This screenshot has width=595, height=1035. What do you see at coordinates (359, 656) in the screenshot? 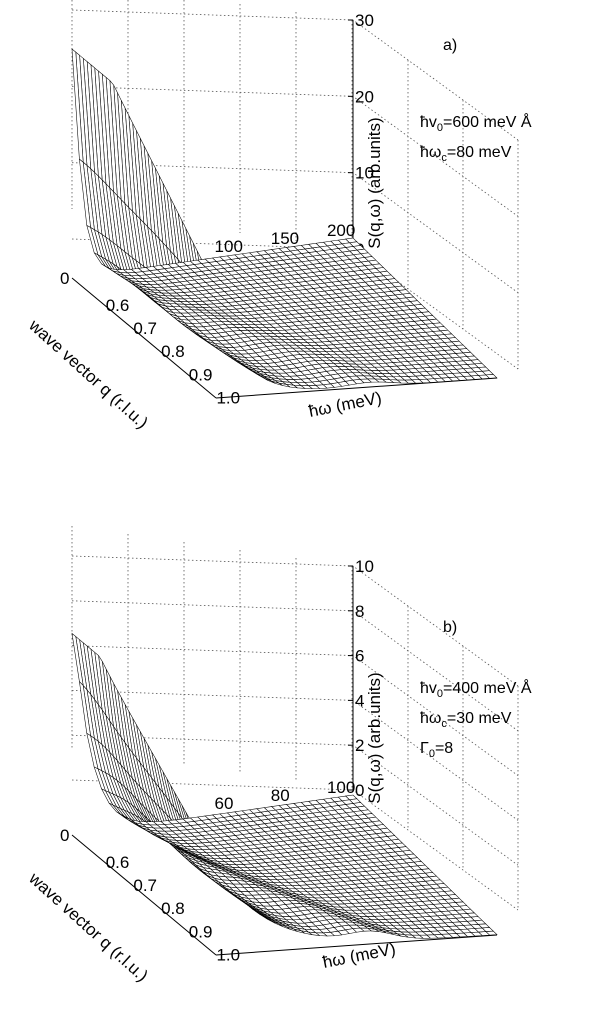
I see `z-tick-label: 6` at bounding box center [359, 656].